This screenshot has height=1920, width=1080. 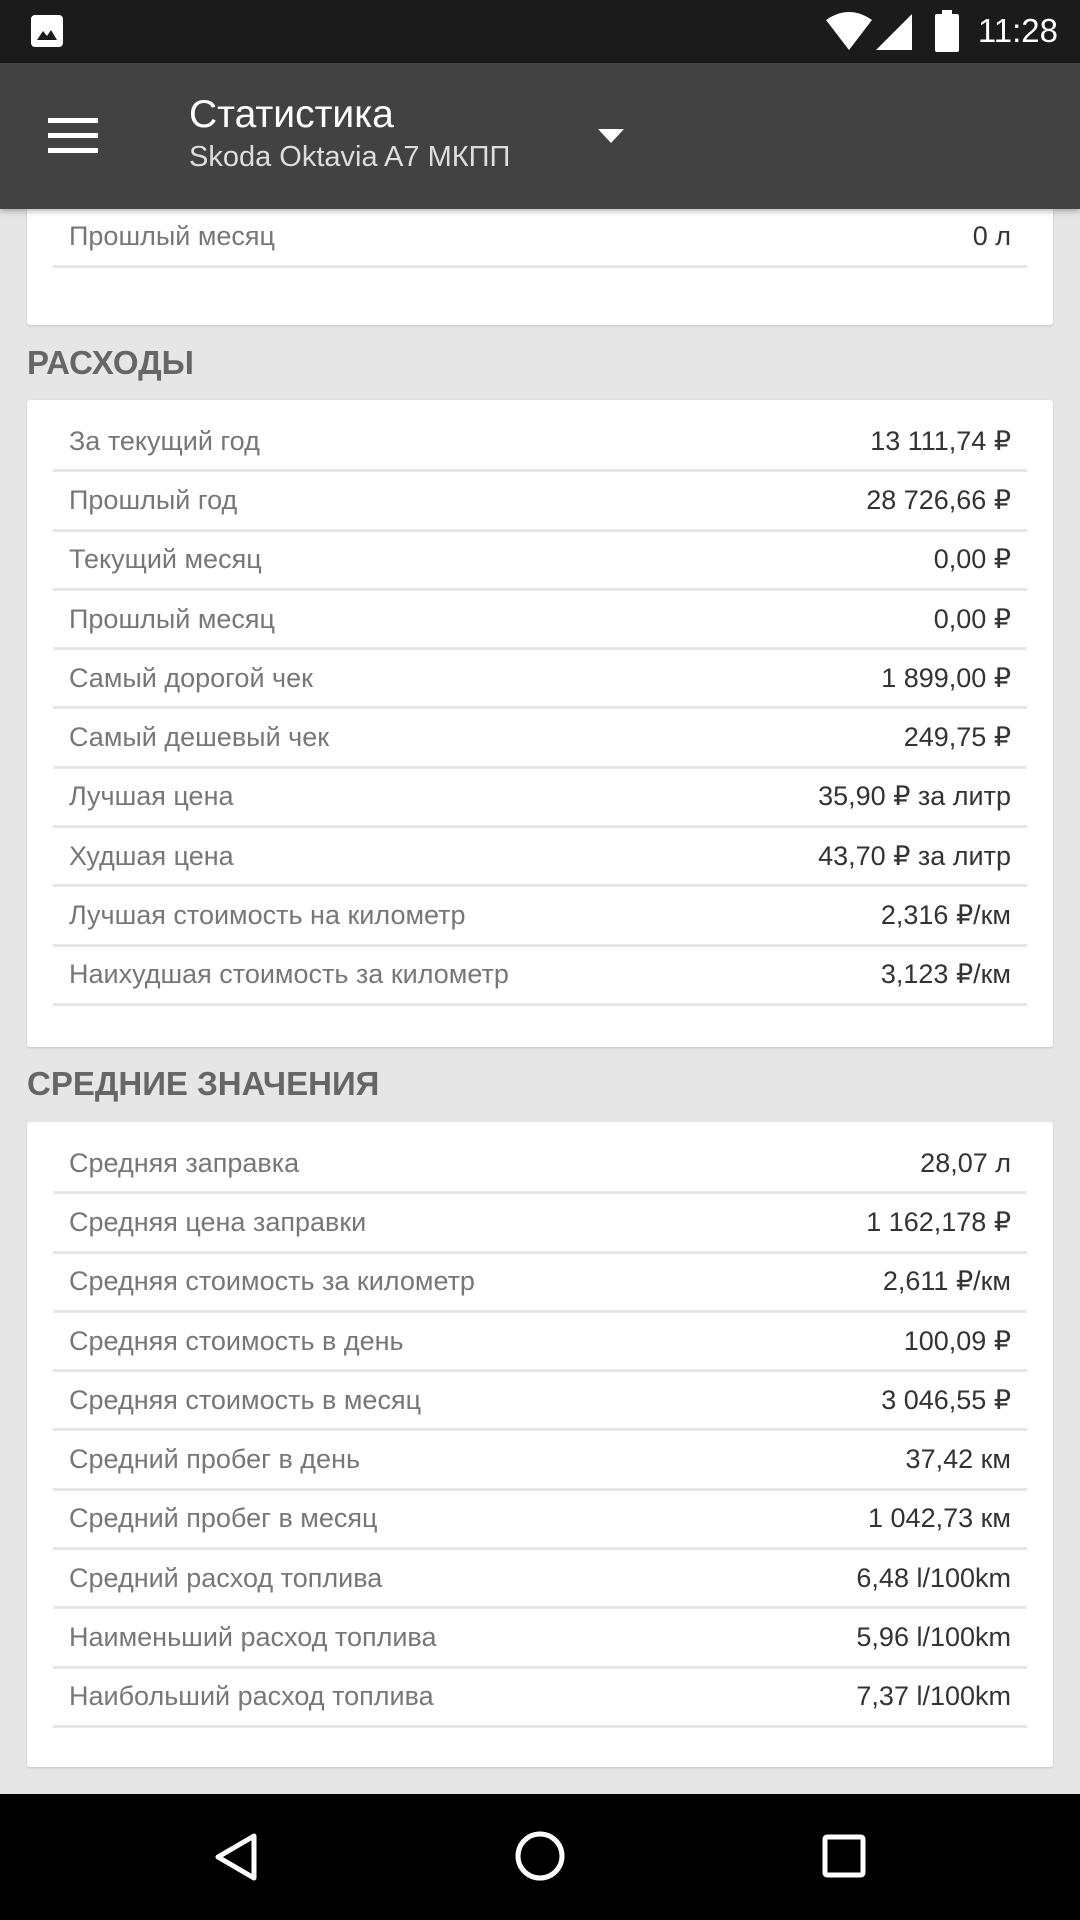 What do you see at coordinates (151, 796) in the screenshot?
I see `item-label: Лучшая цена` at bounding box center [151, 796].